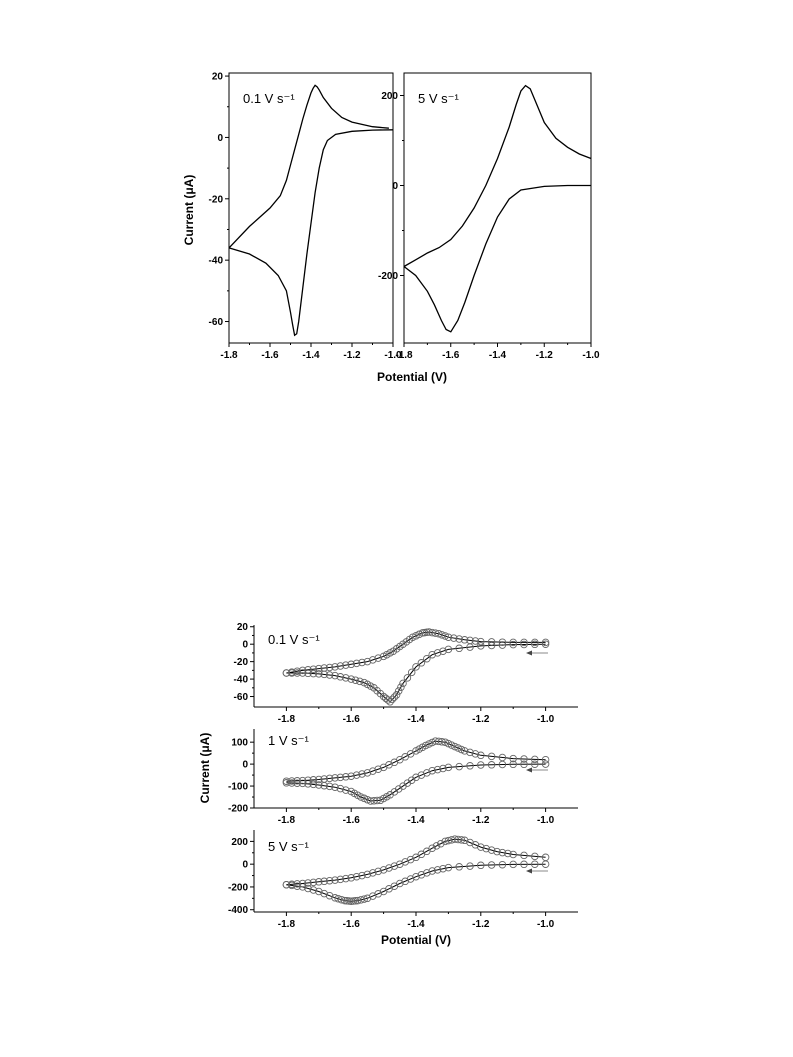  I want to click on y-tick-label: 20, so click(243, 627).